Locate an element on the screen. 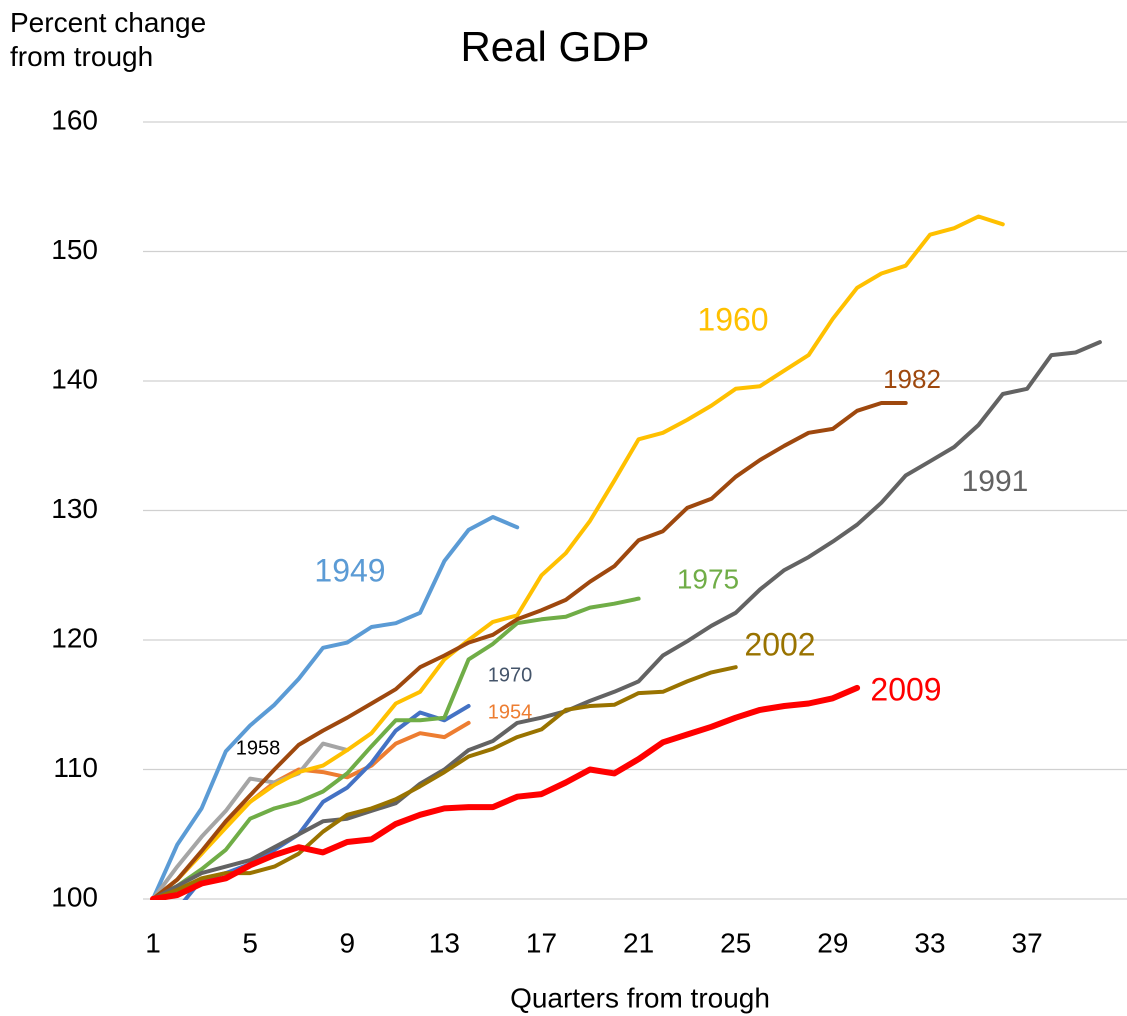 The height and width of the screenshot is (1016, 1127). x-tick-label: 29 is located at coordinates (832, 942).